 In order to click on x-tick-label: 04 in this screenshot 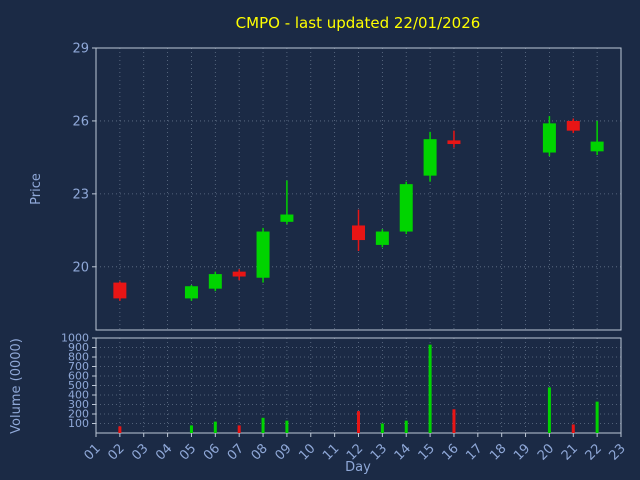, I will do `click(164, 452)`.